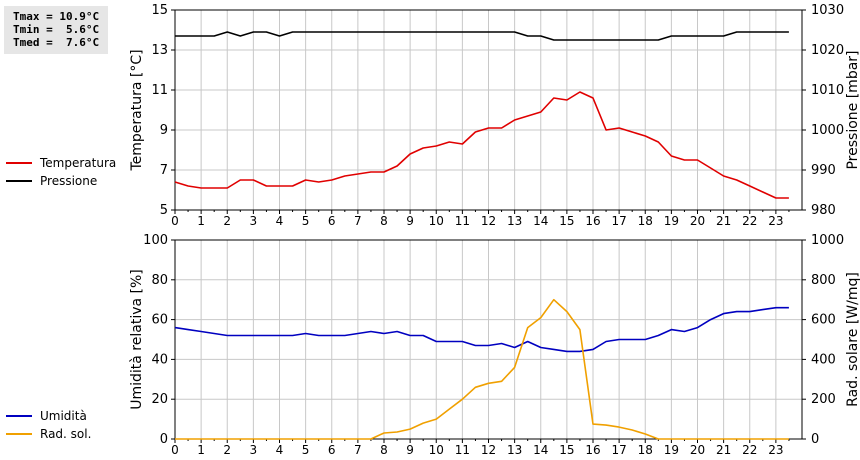 The image size is (860, 460). I want to click on legend-label-humidity: Umidità, so click(63, 416).